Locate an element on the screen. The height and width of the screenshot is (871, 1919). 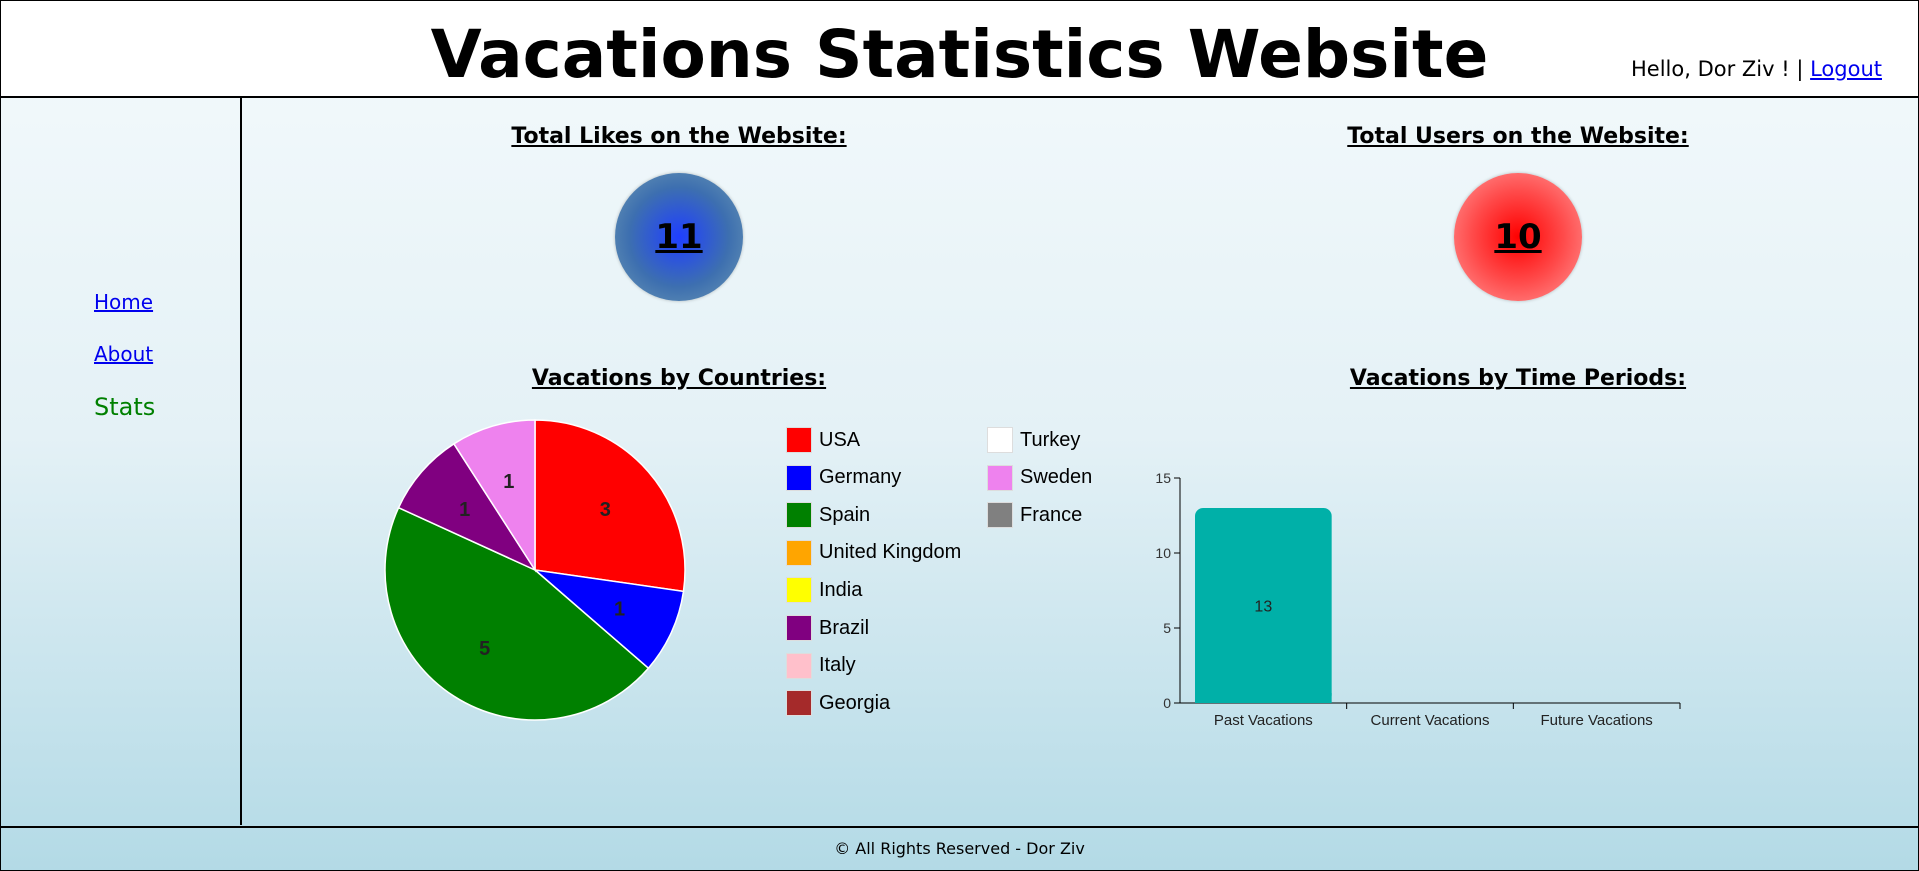
sidebar-item-home: Home is located at coordinates (124, 302).